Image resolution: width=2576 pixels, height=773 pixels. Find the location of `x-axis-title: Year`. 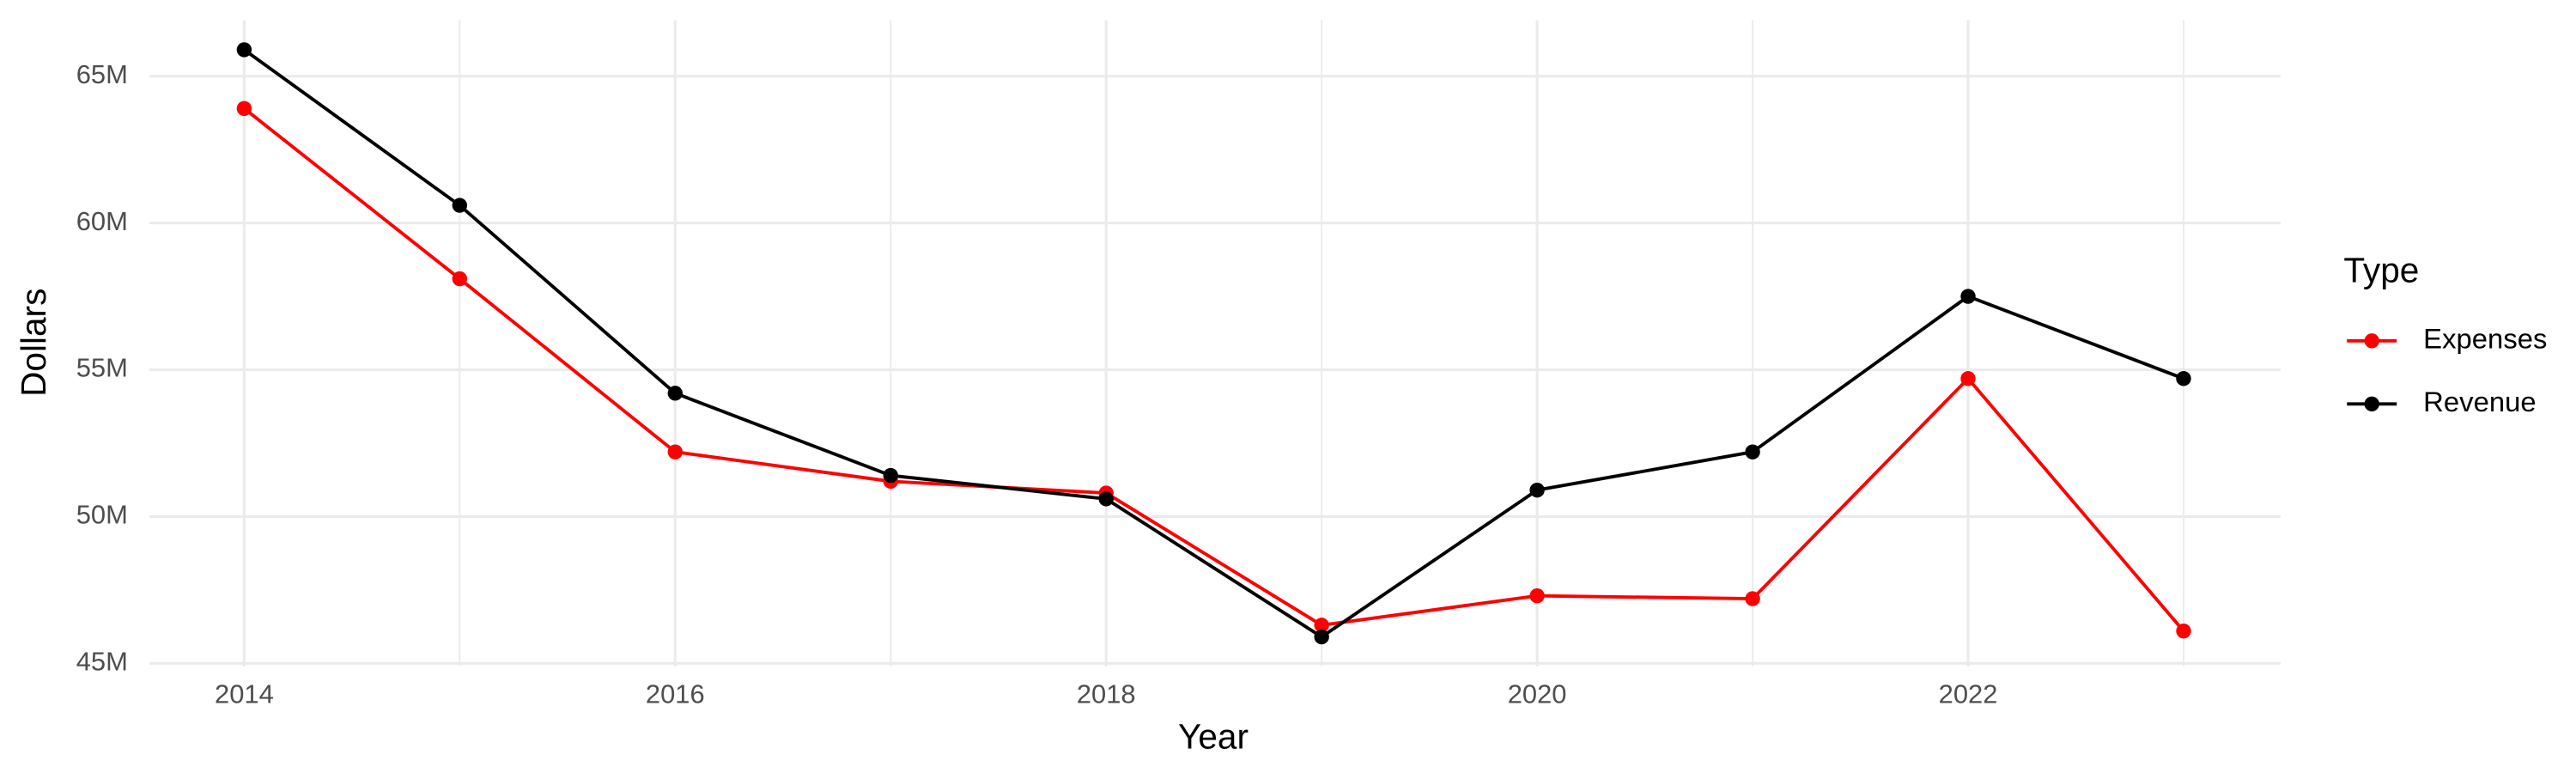

x-axis-title: Year is located at coordinates (1213, 736).